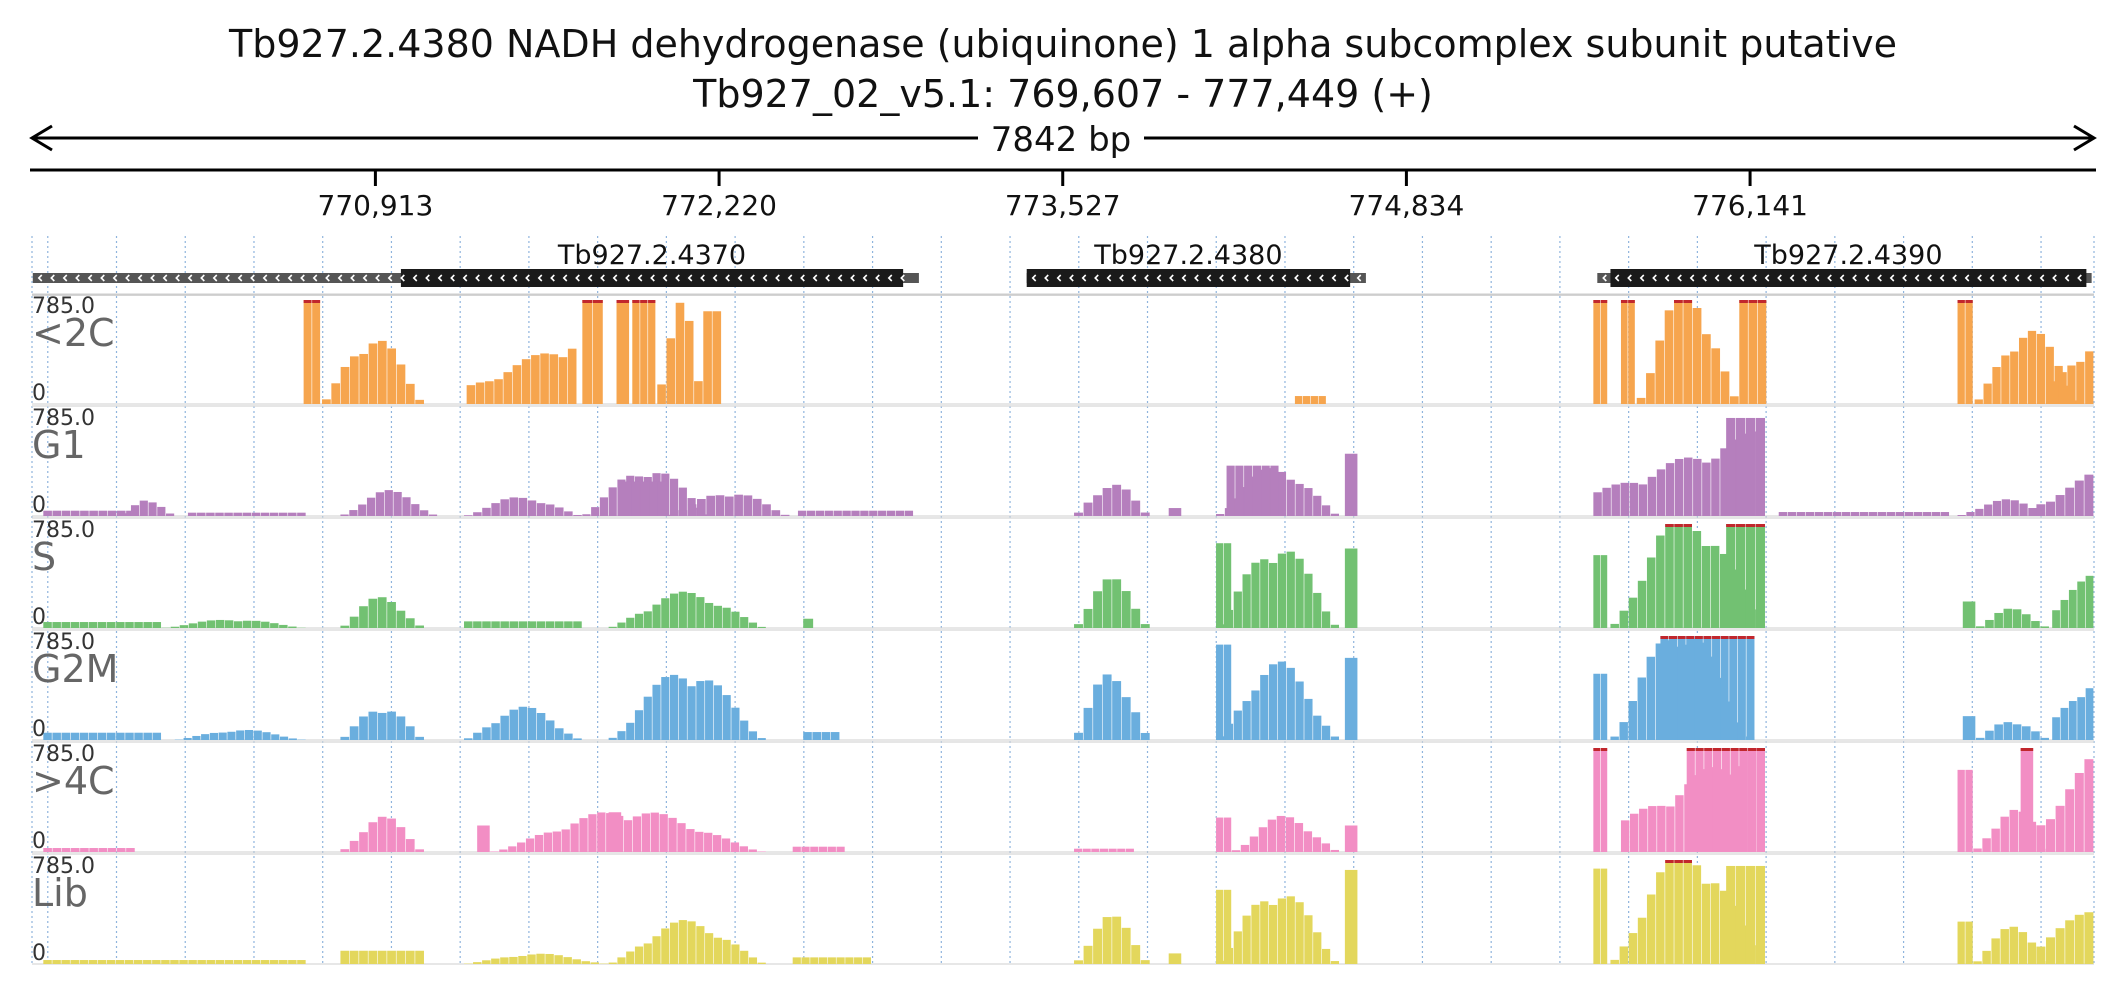  What do you see at coordinates (60, 893) in the screenshot?
I see `track-name: Lib` at bounding box center [60, 893].